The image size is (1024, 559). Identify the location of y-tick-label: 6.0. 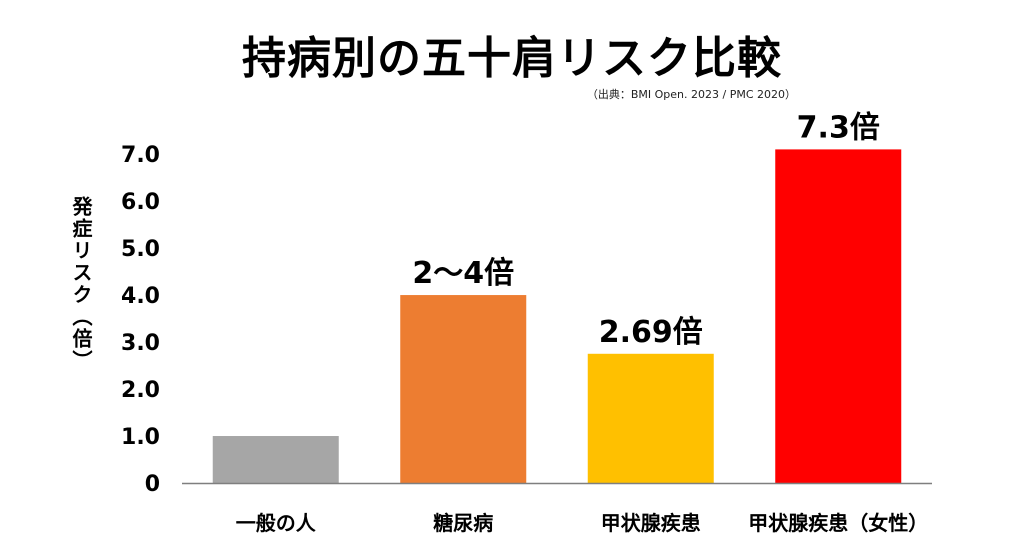
(140, 202).